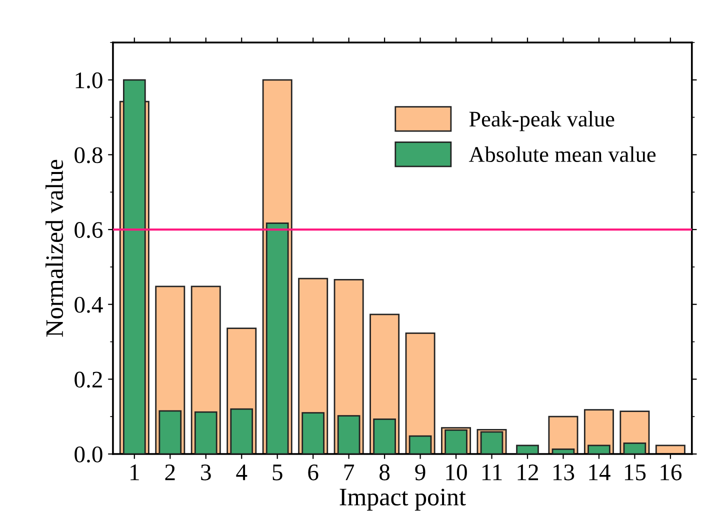 This screenshot has width=706, height=531. What do you see at coordinates (541, 121) in the screenshot?
I see `legend-label: Peak-peak value` at bounding box center [541, 121].